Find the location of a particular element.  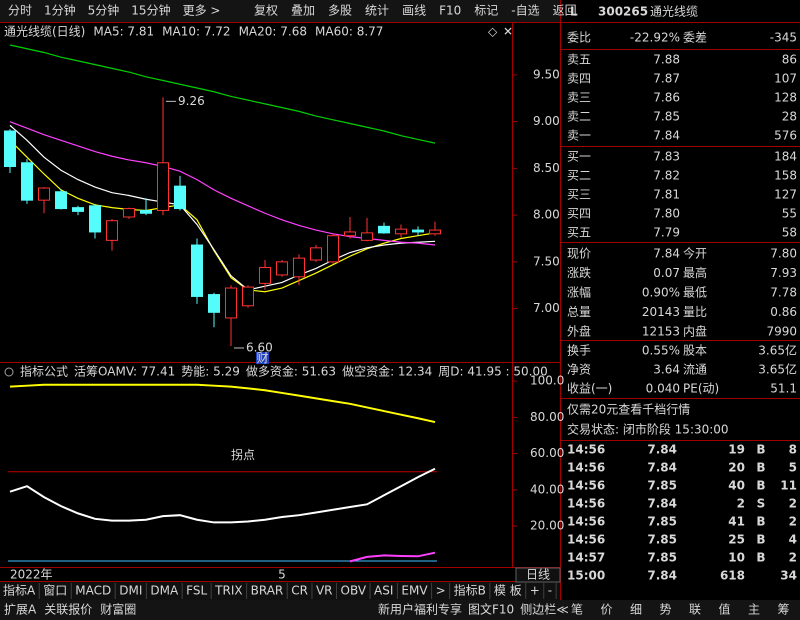

indicator-tab: 窗口 is located at coordinates (55, 591).